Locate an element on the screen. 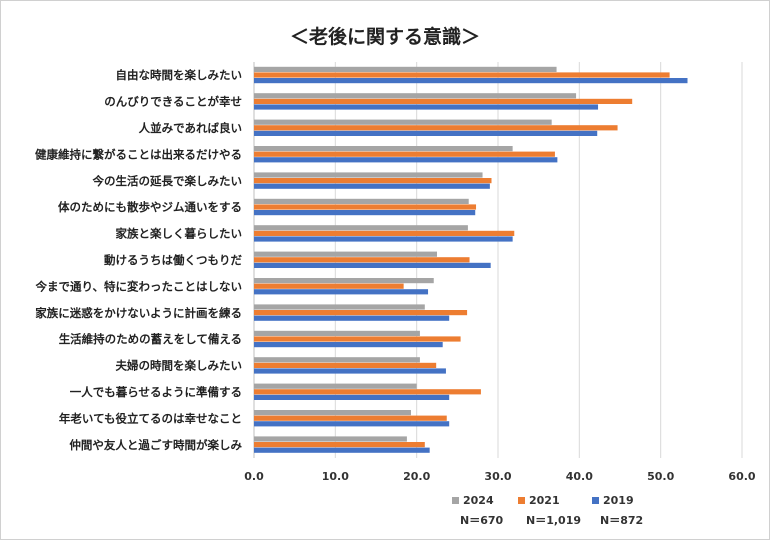  category-label: 仲間や友人と過ごす時間が楽しみ is located at coordinates (155, 445).